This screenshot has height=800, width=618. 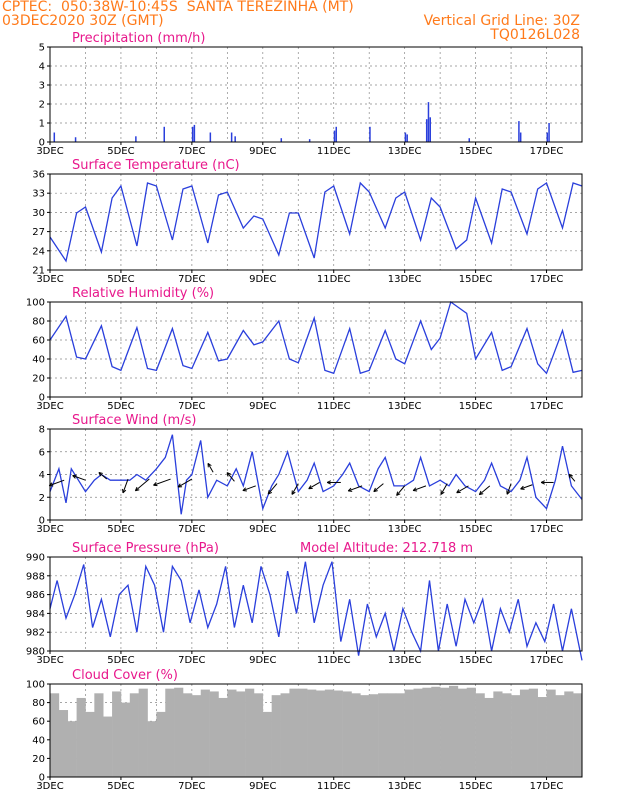 What do you see at coordinates (476, 660) in the screenshot?
I see `pres-xtick-label: 15DEC` at bounding box center [476, 660].